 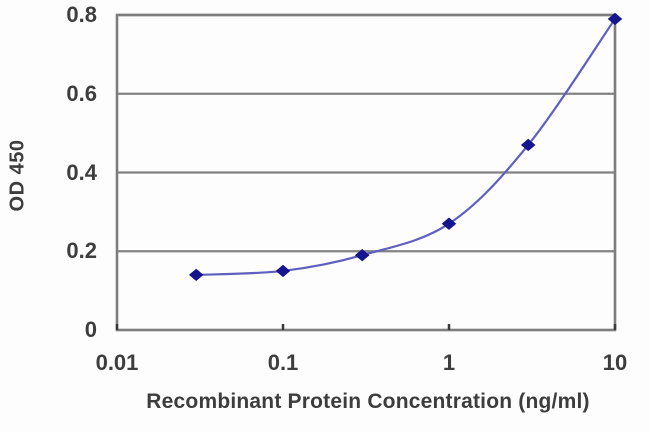 What do you see at coordinates (615, 362) in the screenshot?
I see `x-tick-label: 10` at bounding box center [615, 362].